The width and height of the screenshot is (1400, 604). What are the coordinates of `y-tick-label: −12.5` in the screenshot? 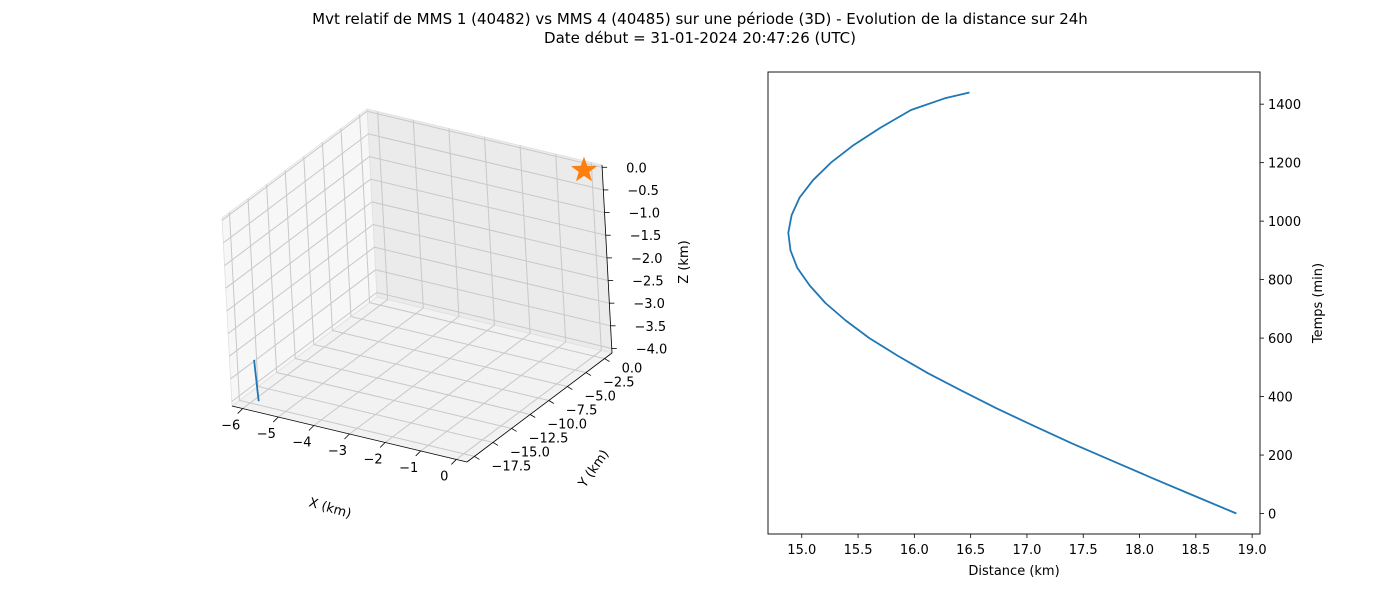 It's located at (549, 438).